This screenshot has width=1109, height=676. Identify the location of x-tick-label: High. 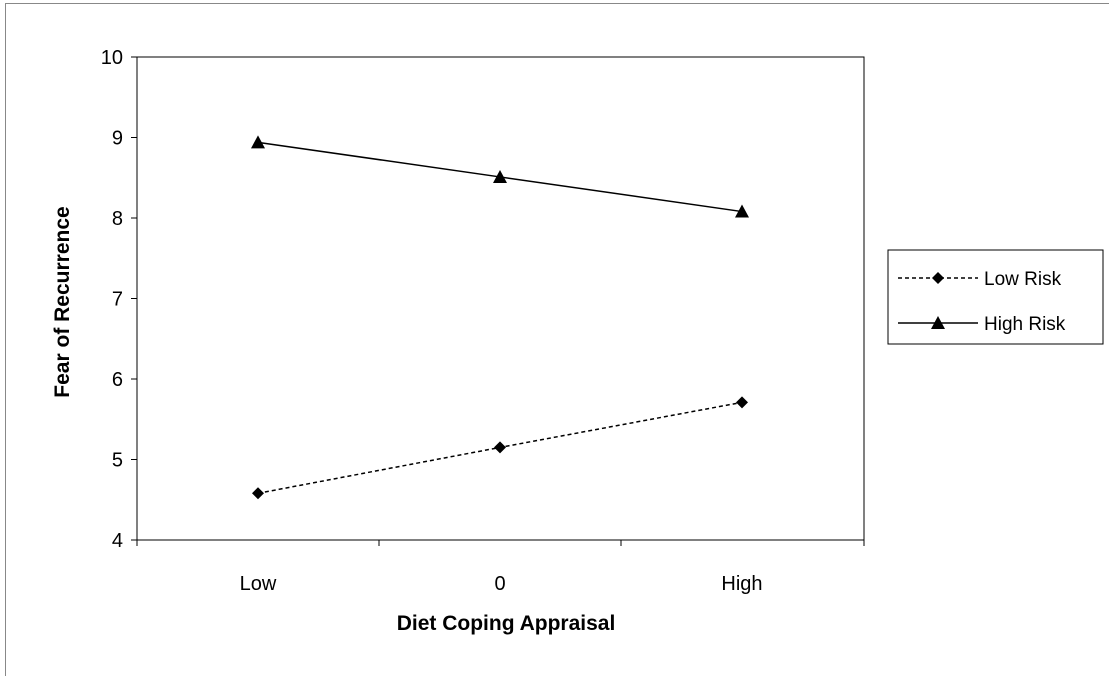
(741, 584).